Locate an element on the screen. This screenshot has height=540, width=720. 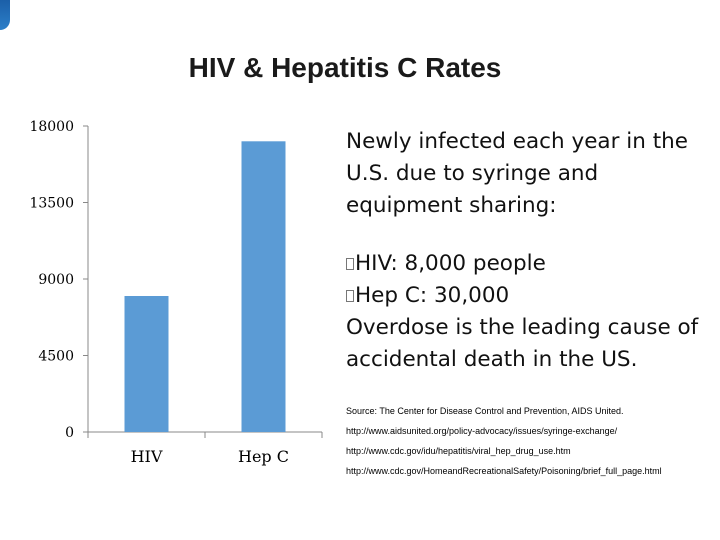
slide-corner-accent is located at coordinates (5, 15).